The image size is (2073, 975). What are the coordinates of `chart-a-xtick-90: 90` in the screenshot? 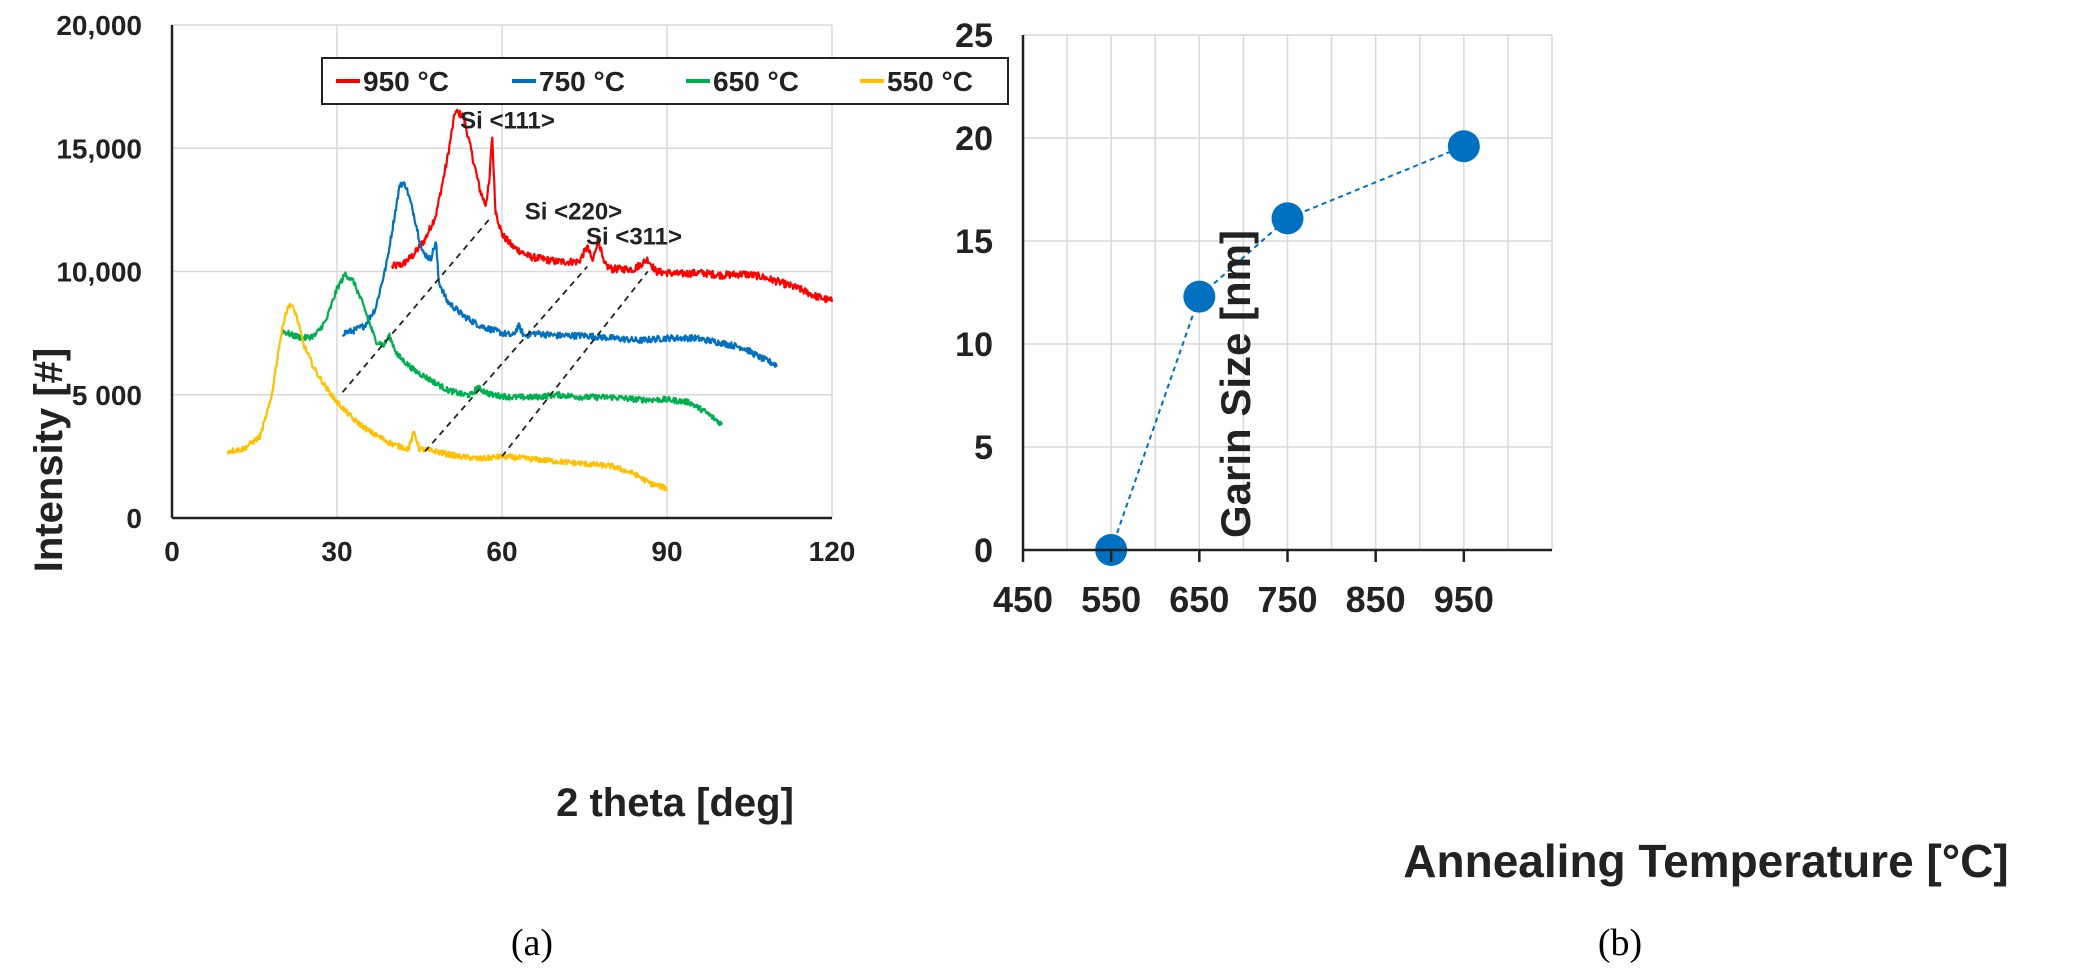 It's located at (666, 551).